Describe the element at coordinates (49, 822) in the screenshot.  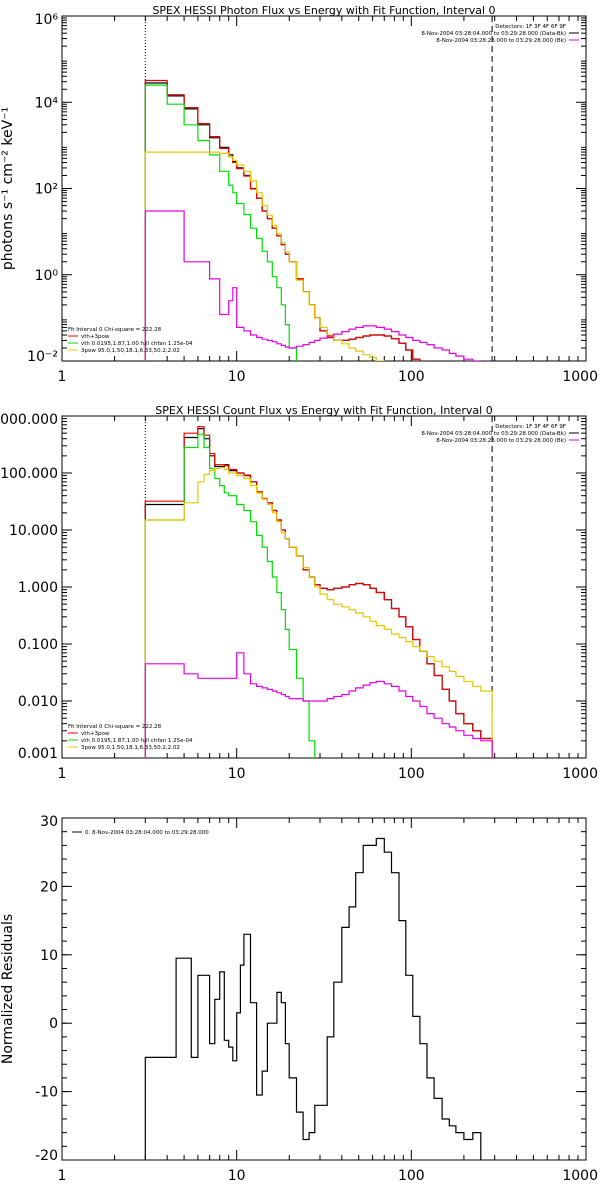
I see `y-tick-label: 30` at that location.